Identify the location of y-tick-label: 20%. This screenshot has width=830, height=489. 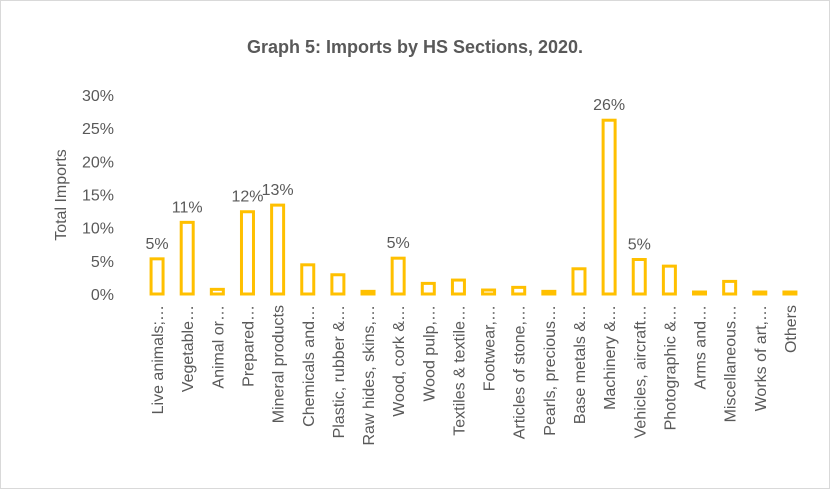
(98, 162).